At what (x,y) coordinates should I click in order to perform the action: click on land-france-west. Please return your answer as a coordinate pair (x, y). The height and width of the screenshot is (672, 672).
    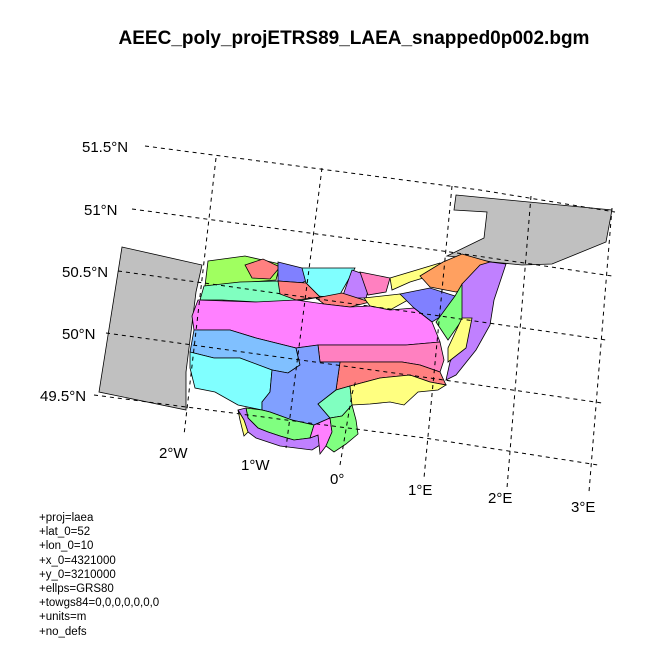
    Looking at the image, I should click on (150, 328).